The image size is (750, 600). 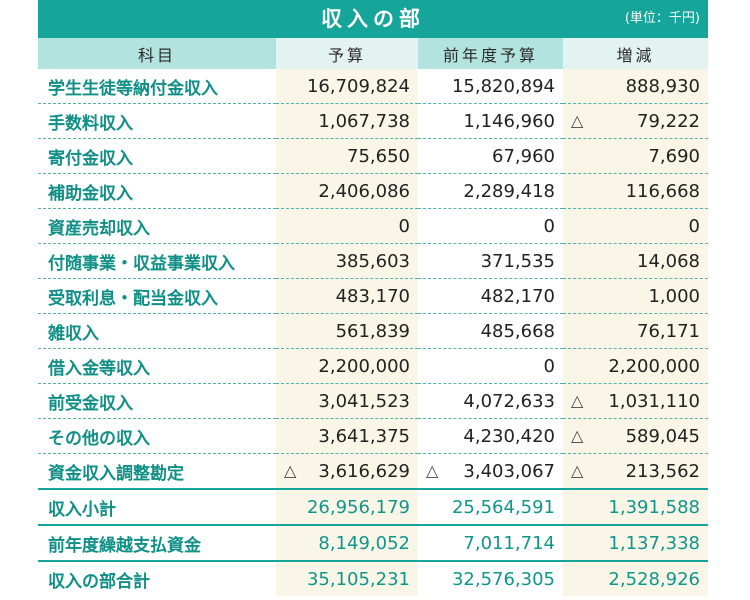 What do you see at coordinates (157, 53) in the screenshot?
I see `column-header-item: 科目` at bounding box center [157, 53].